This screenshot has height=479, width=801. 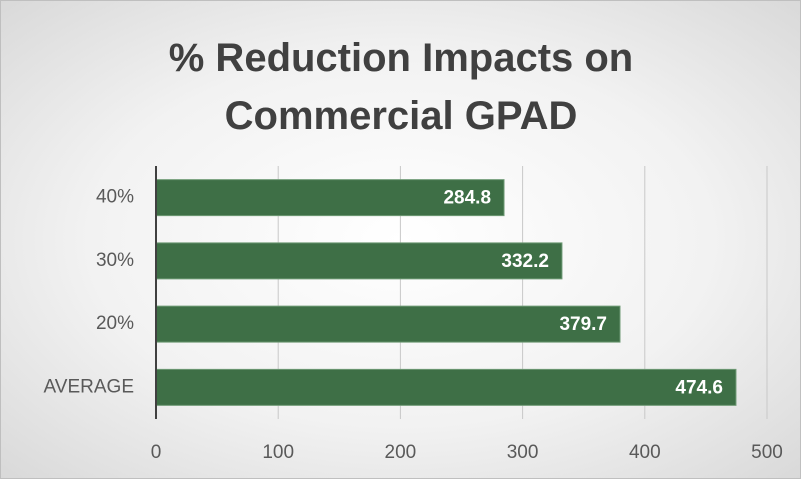 I want to click on y-tick-label: AVERAGE, so click(x=89, y=386).